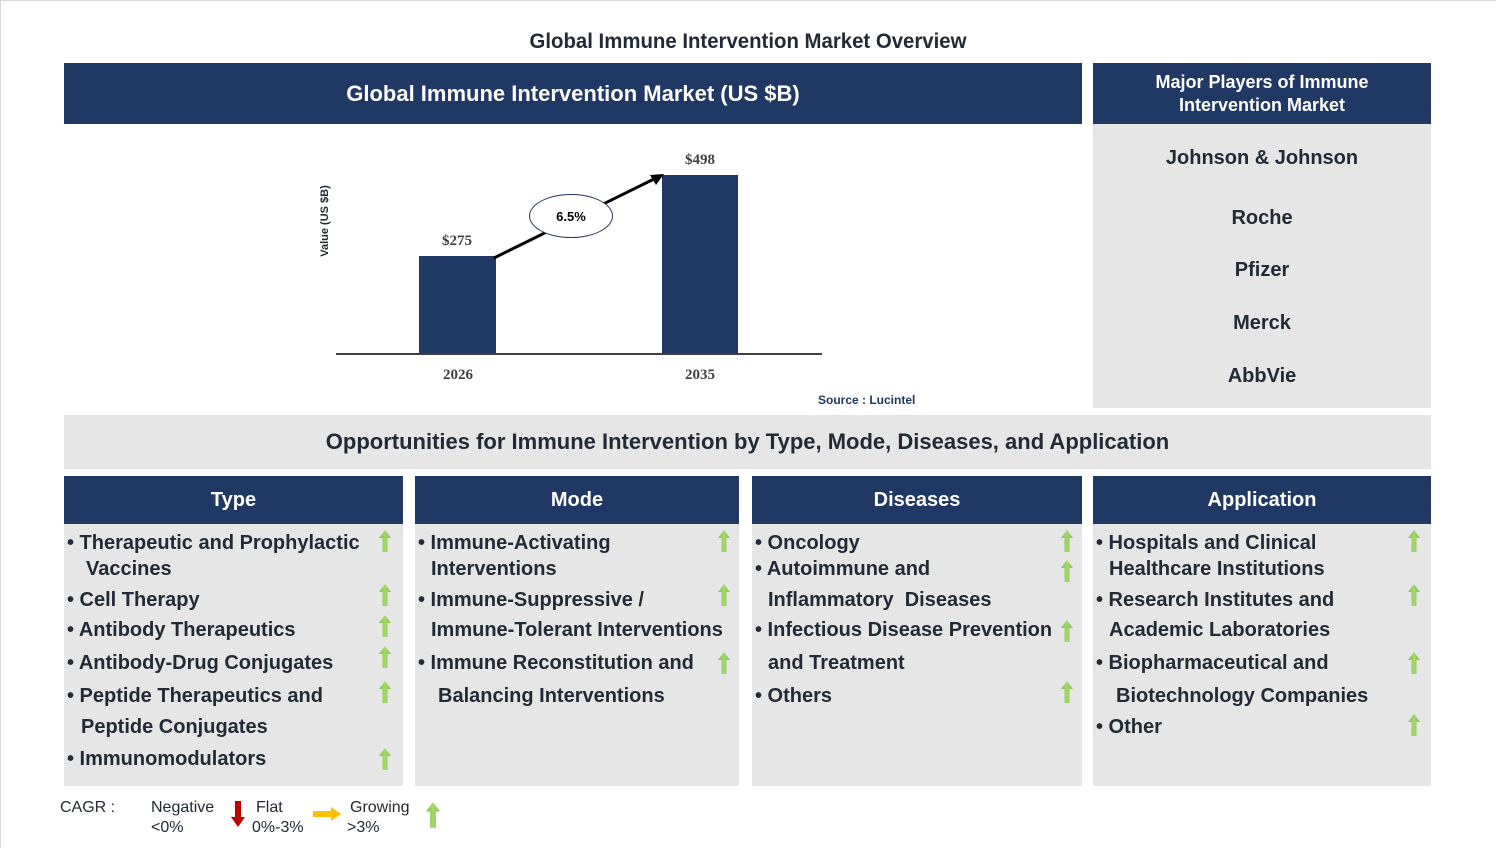 The image size is (1496, 848). What do you see at coordinates (129, 569) in the screenshot?
I see `type-item-vaccines-cont: Vaccines` at bounding box center [129, 569].